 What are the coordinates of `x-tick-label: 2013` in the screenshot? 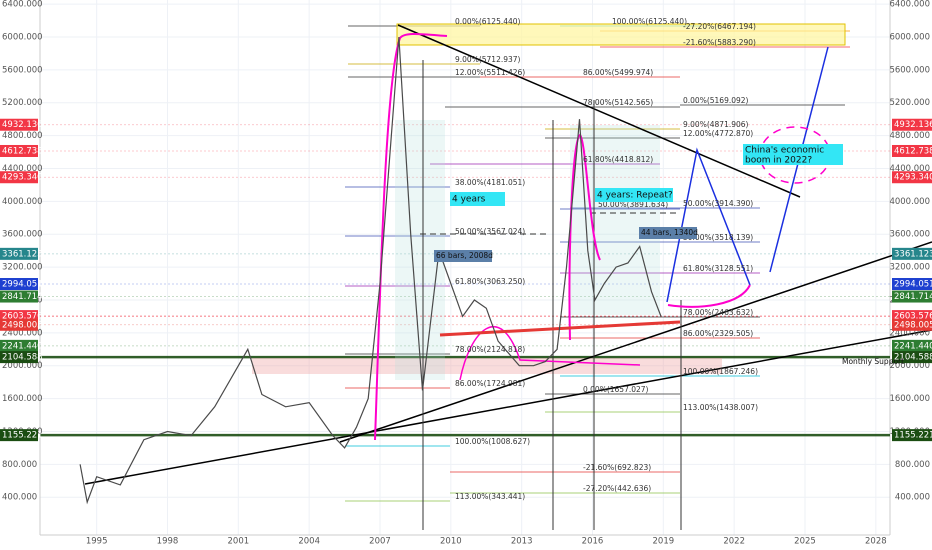 It's located at (522, 542).